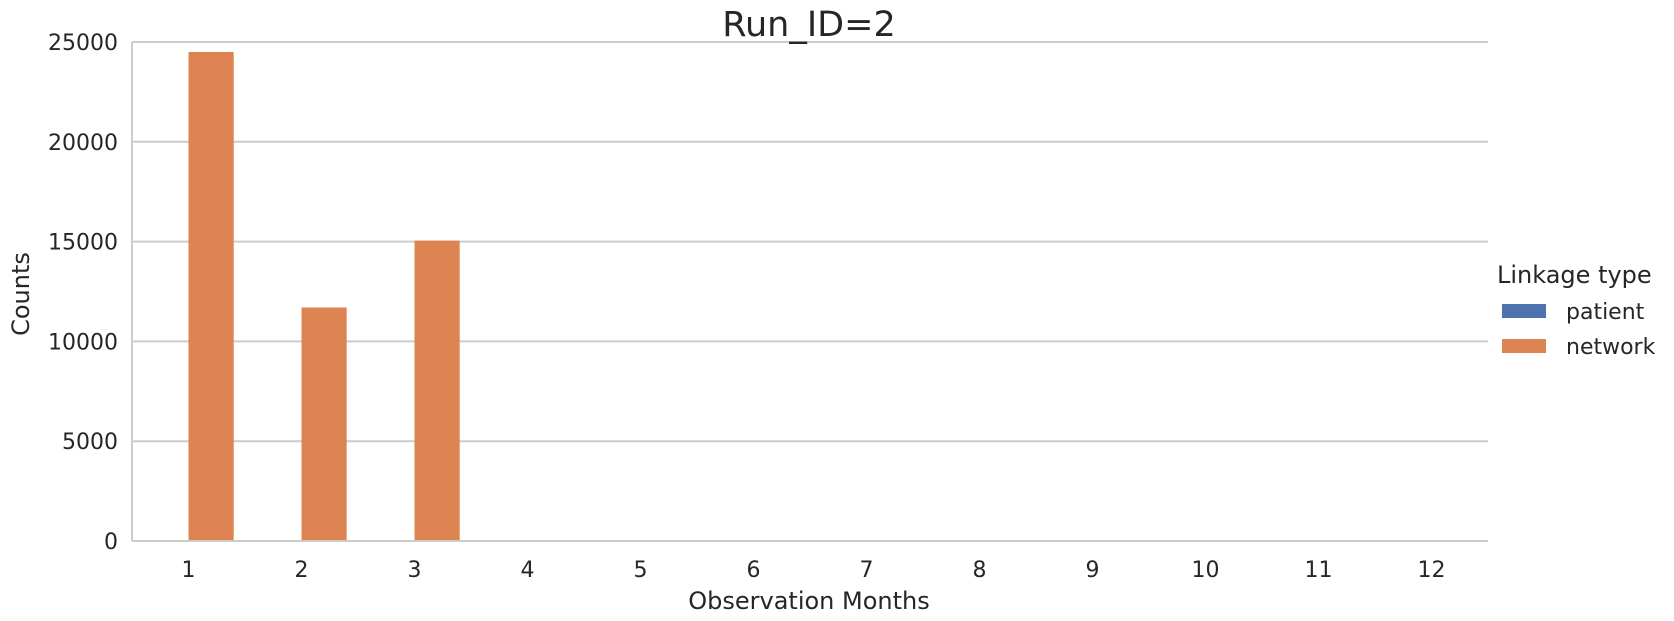 This screenshot has height=621, width=1674. Describe the element at coordinates (90, 442) in the screenshot. I see `y-tick-label: 5000` at that location.